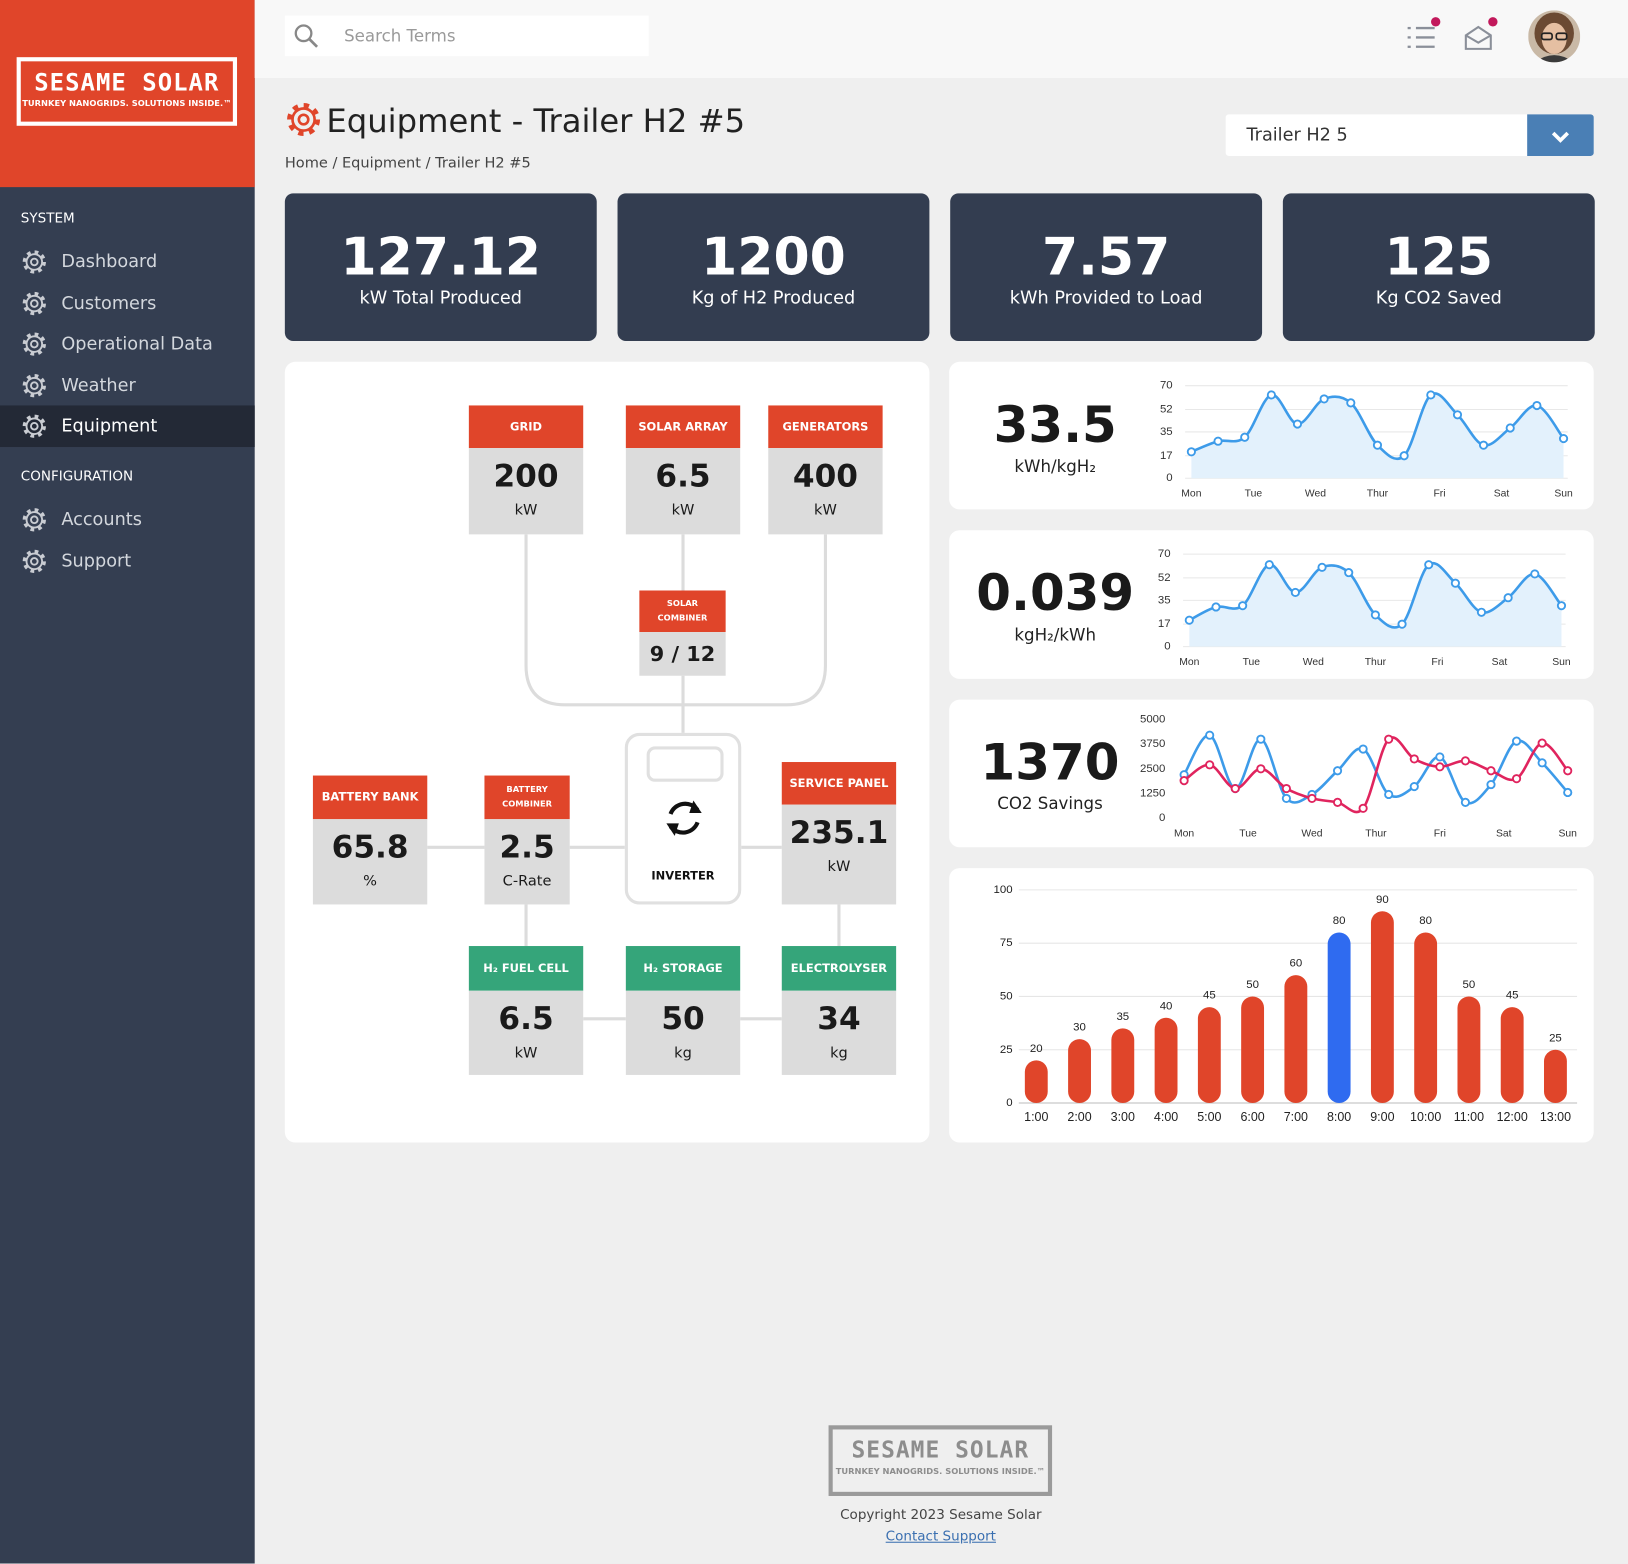 This screenshot has width=1628, height=1564. What do you see at coordinates (1409, 135) in the screenshot?
I see `selector: Trailer H2 5` at bounding box center [1409, 135].